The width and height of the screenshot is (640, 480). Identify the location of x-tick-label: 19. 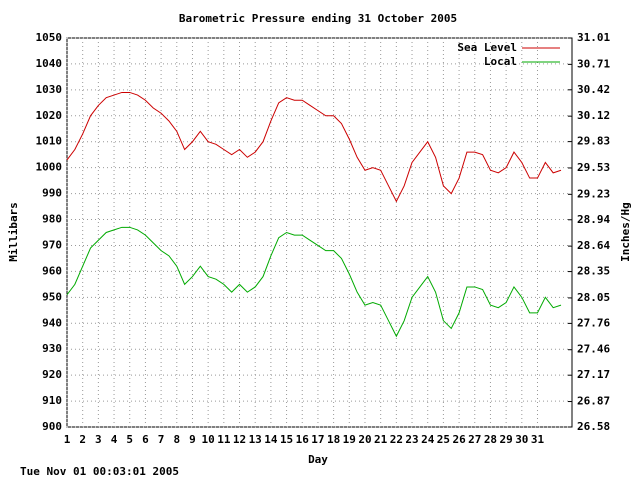
(349, 439).